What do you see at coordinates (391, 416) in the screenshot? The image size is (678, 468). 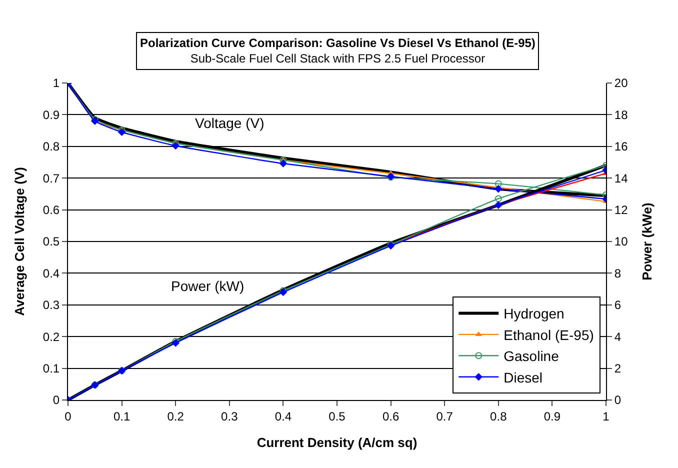 I see `x-tick-label: 0.6` at bounding box center [391, 416].